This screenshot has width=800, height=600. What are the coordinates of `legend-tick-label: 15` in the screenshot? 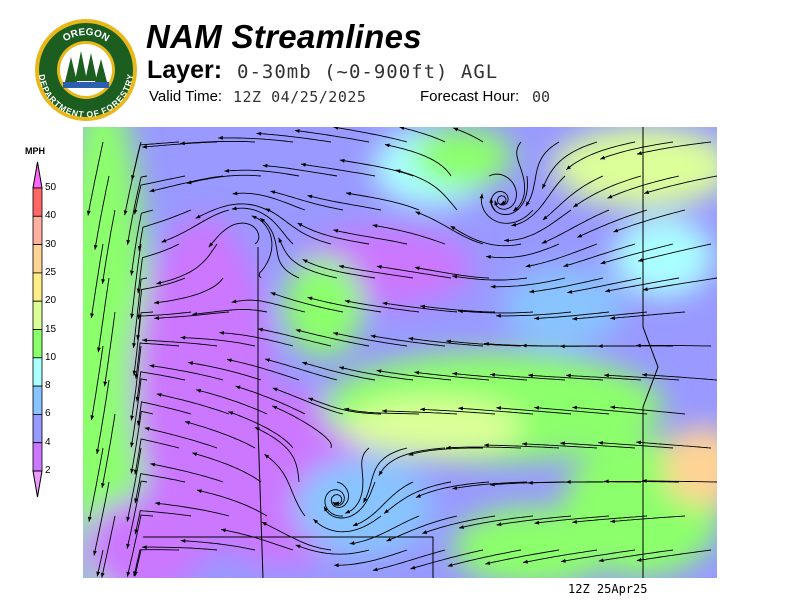 It's located at (51, 329).